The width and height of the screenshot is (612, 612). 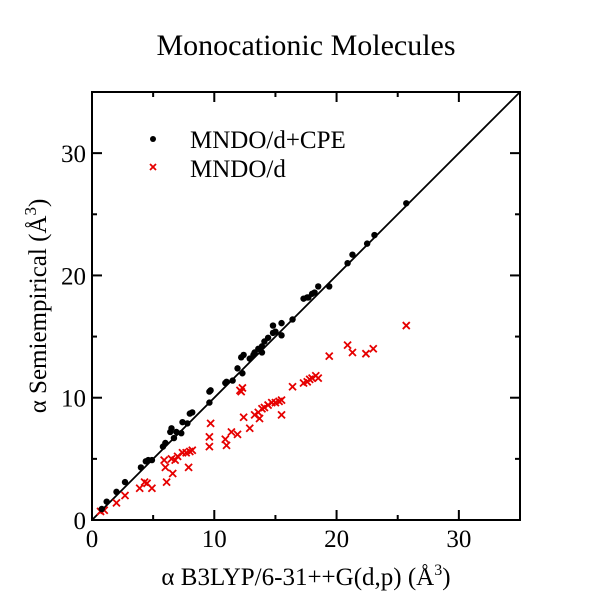 I want to click on y-tick-label: 10, so click(x=73, y=399).